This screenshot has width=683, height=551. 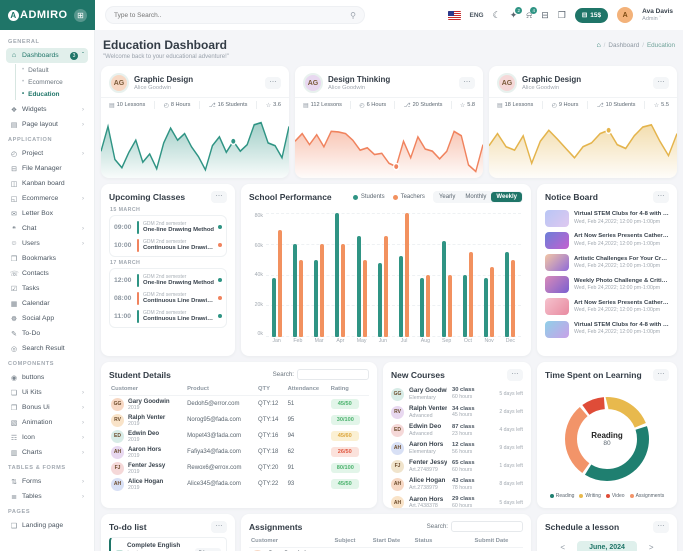 I want to click on sidebar-item-tasks: ☑ Tasks, so click(x=25, y=289).